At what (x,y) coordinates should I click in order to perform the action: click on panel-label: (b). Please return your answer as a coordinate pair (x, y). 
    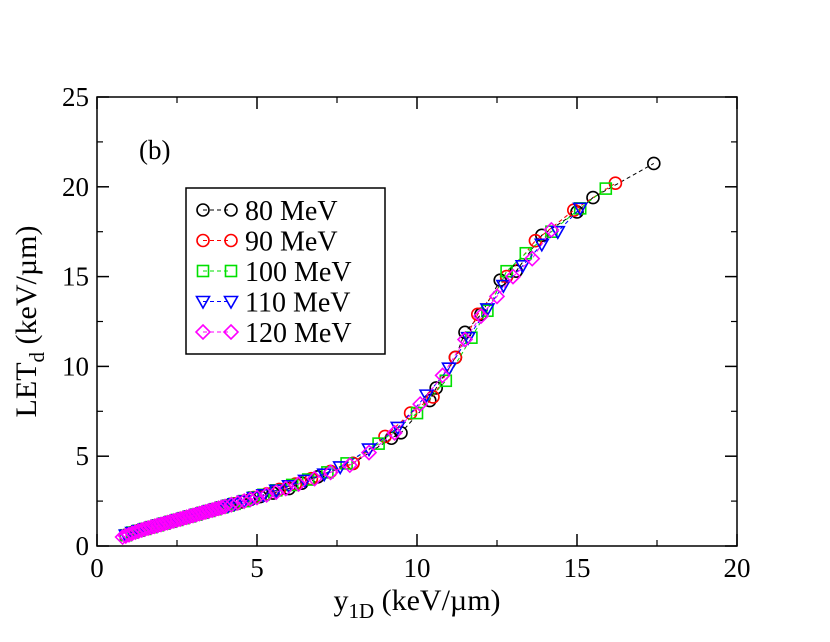
    Looking at the image, I should click on (154, 150).